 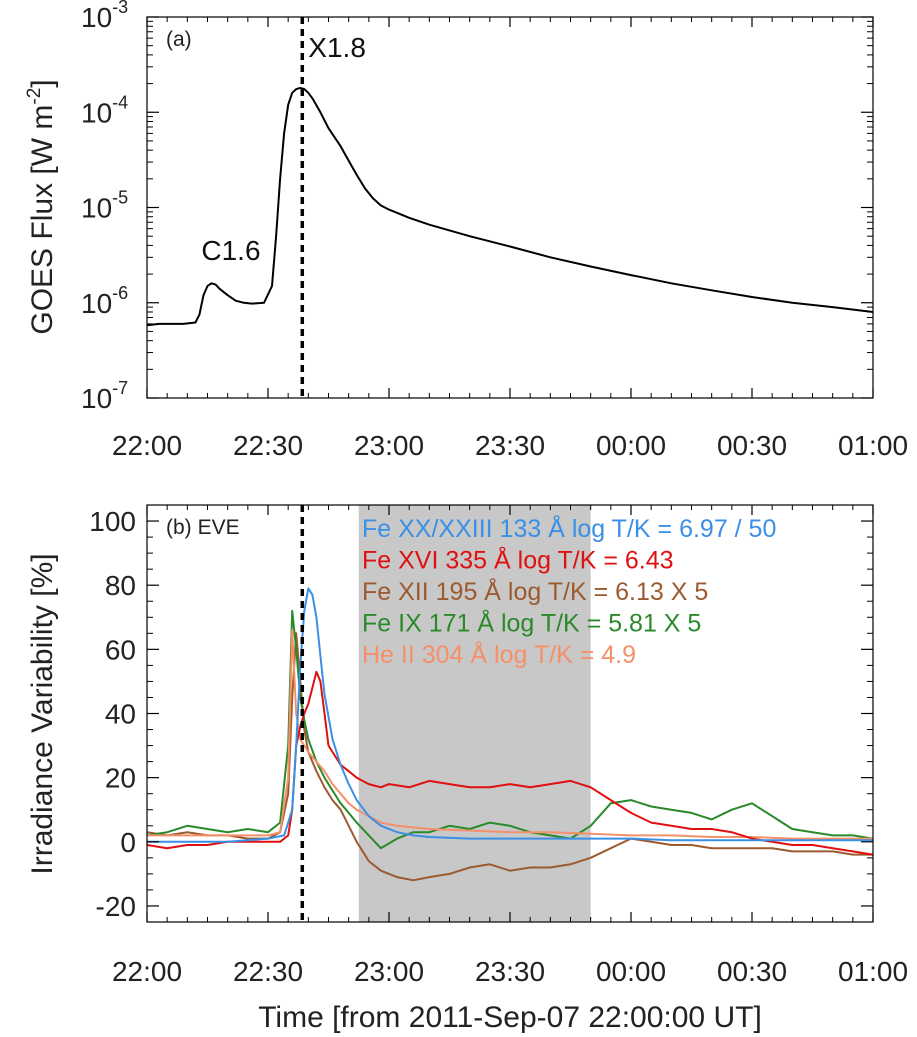 What do you see at coordinates (120, 585) in the screenshot?
I see `eve-y-tick-label: 80` at bounding box center [120, 585].